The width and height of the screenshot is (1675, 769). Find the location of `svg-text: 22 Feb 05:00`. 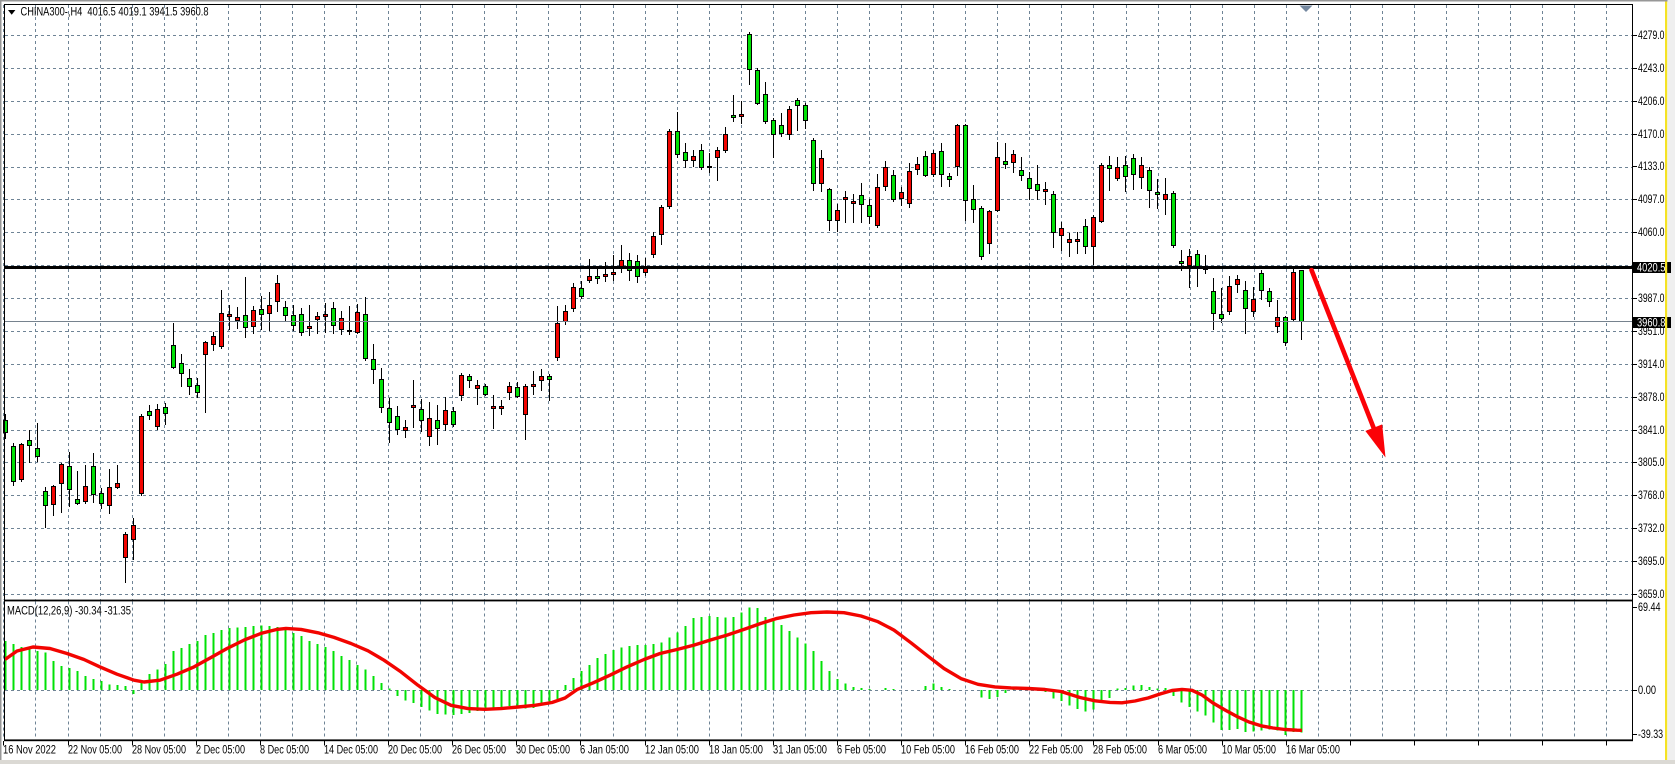

svg-text: 22 Feb 05:00 is located at coordinates (1056, 751).